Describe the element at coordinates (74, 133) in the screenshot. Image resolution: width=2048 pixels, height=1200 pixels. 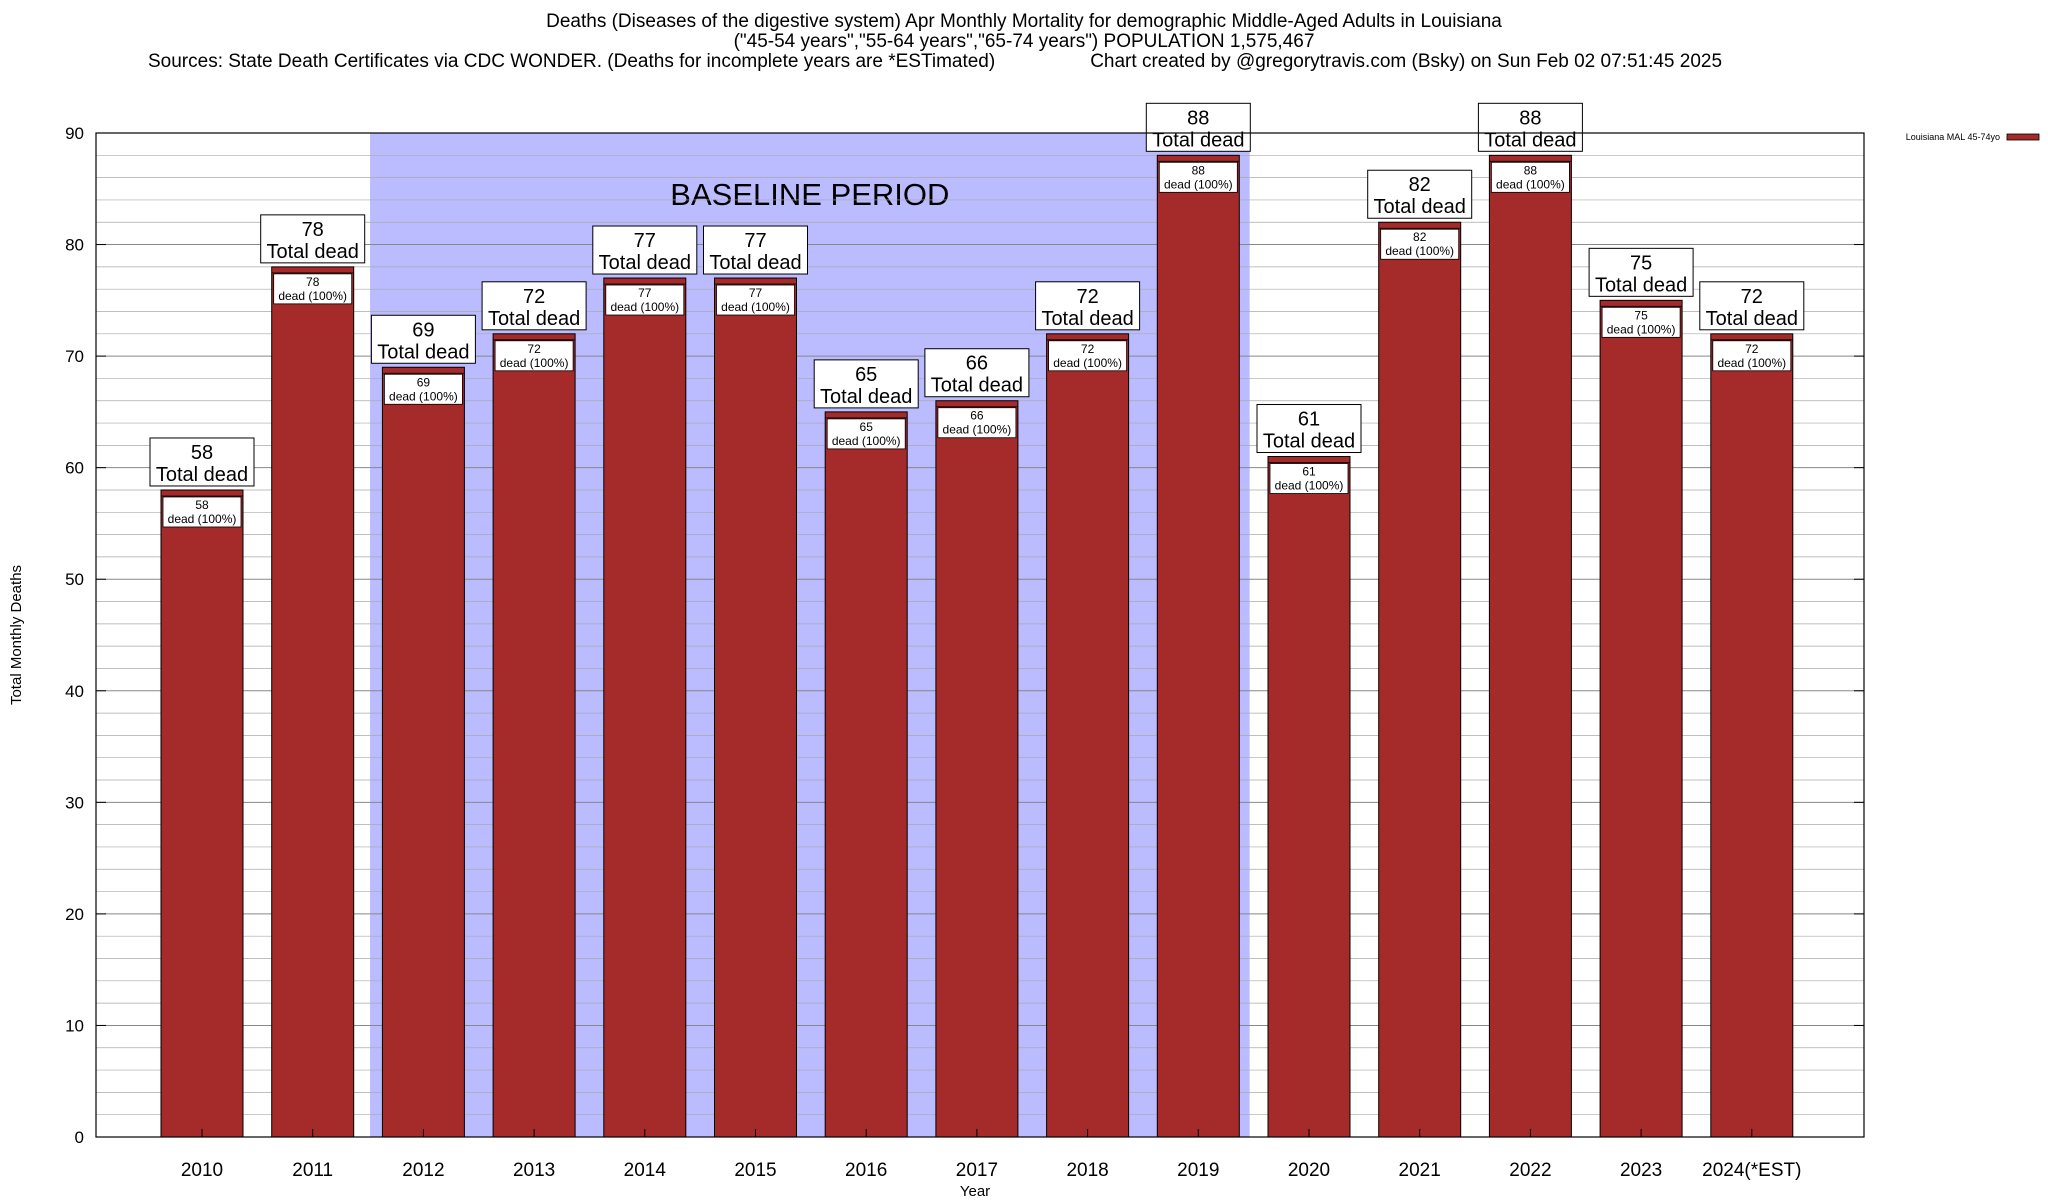
I see `y-tick-label: 90` at that location.